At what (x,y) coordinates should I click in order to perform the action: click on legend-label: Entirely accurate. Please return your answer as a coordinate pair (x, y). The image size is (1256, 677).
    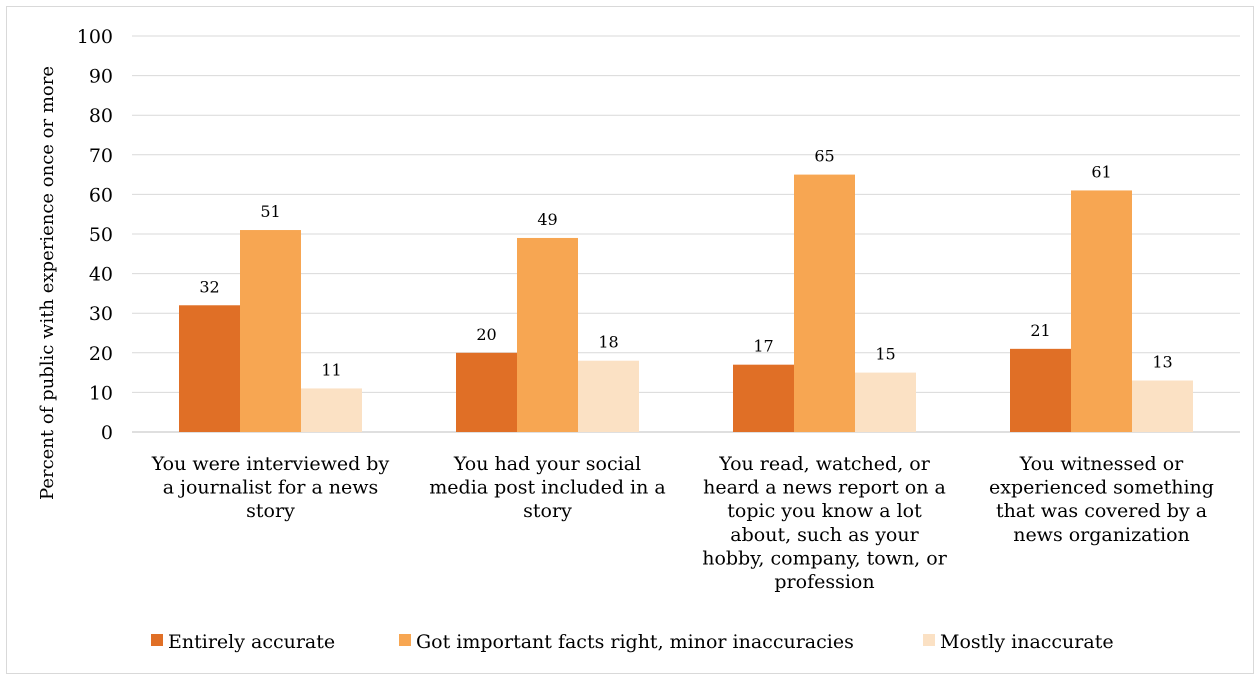
    Looking at the image, I should click on (251, 642).